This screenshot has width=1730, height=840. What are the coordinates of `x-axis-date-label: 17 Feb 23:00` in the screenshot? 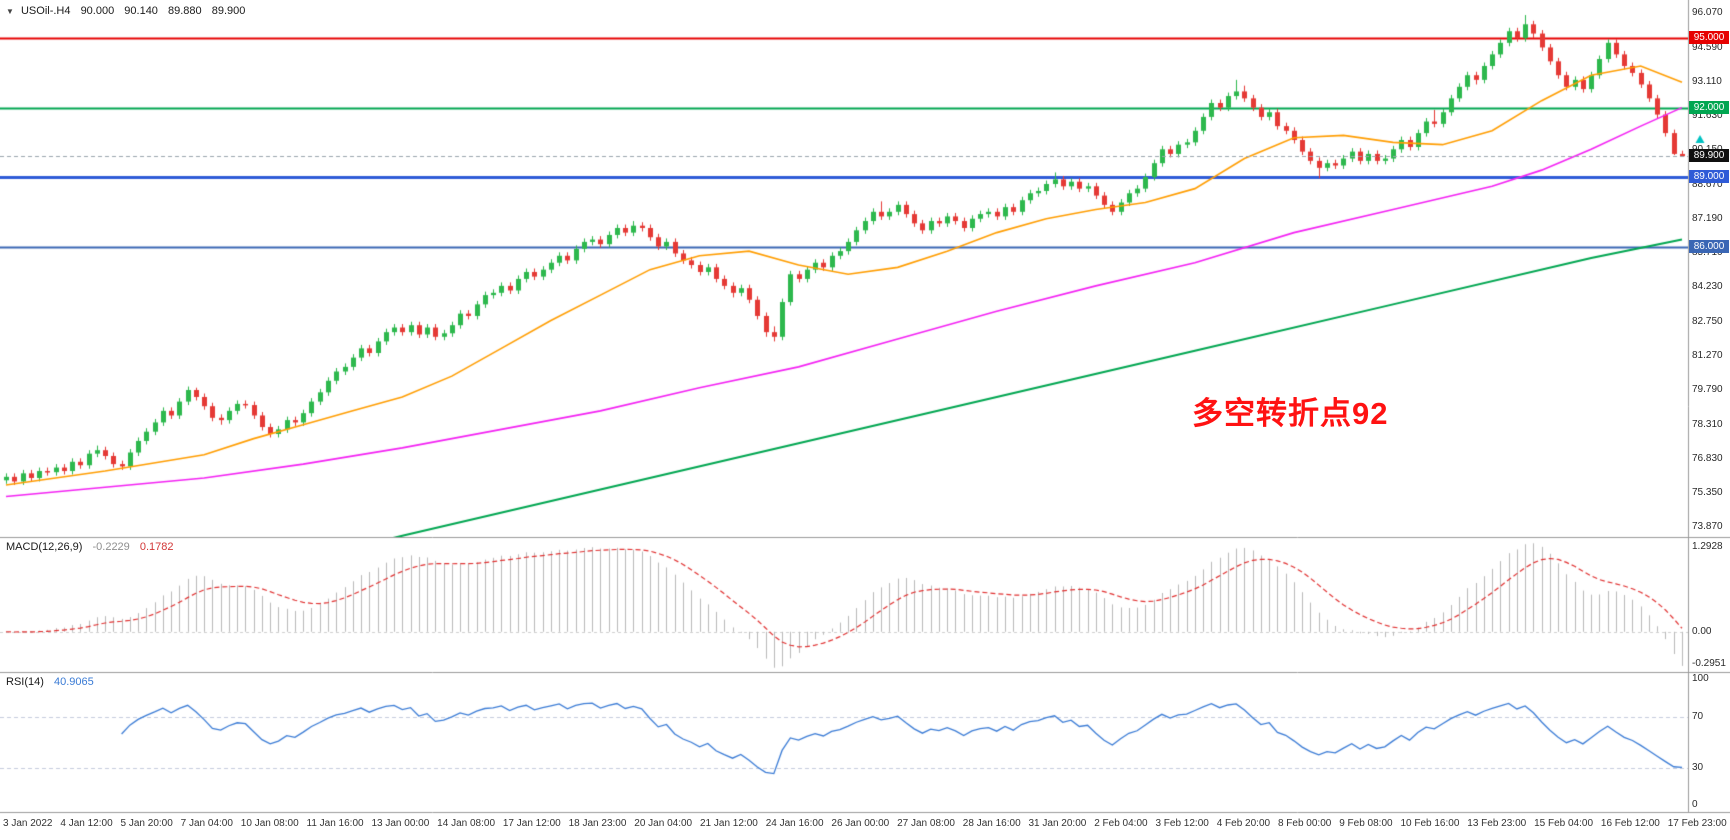 It's located at (1697, 823).